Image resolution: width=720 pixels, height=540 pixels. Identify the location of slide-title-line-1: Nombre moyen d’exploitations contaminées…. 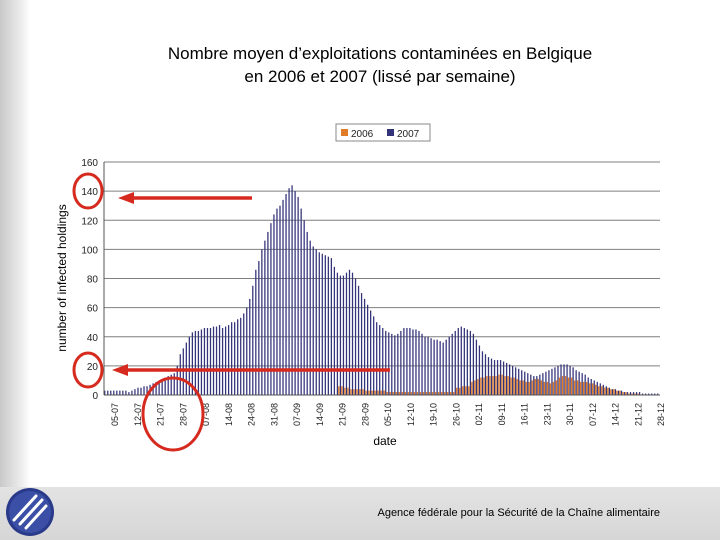
(380, 53).